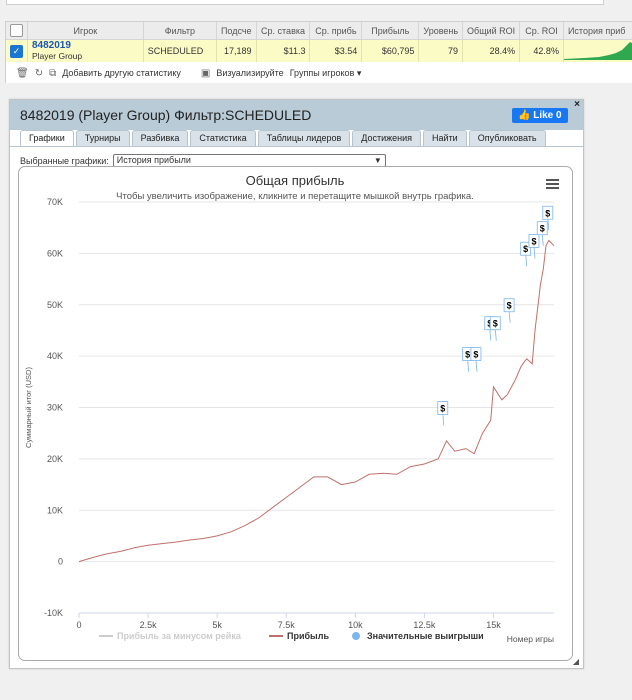  I want to click on x-tick-label: 5k, so click(217, 625).